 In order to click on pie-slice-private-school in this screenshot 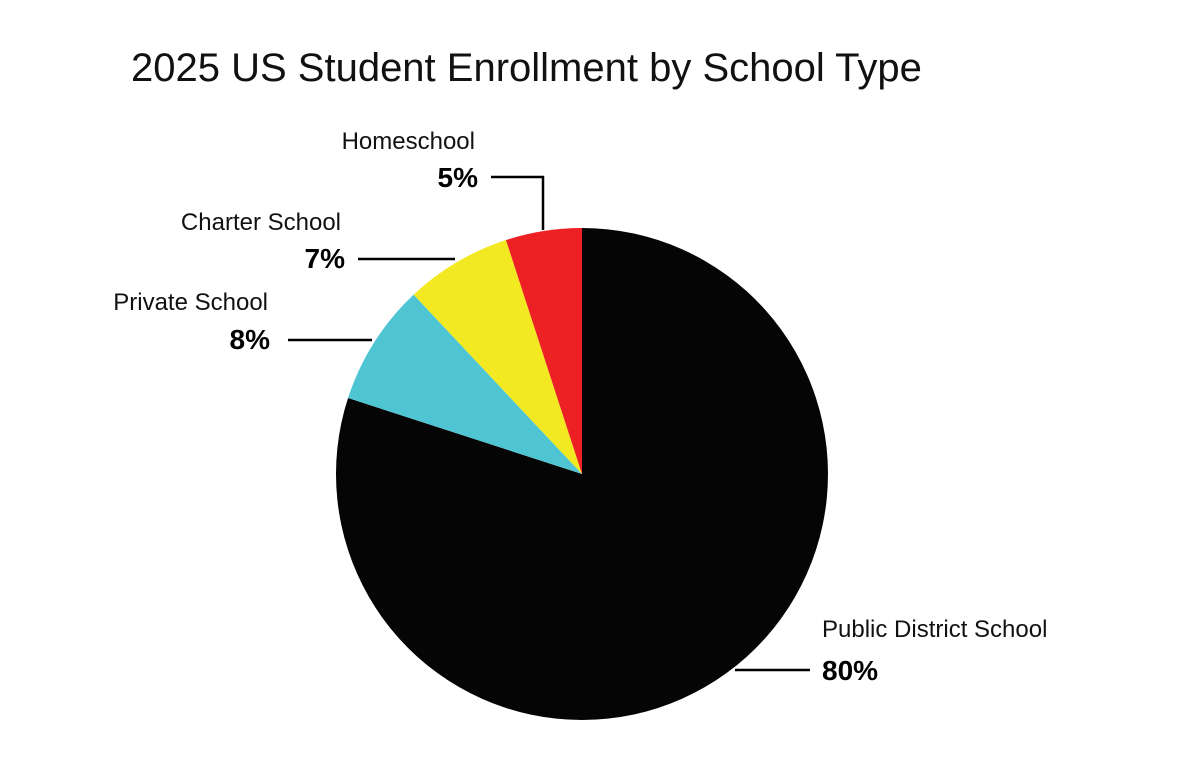, I will do `click(465, 384)`.